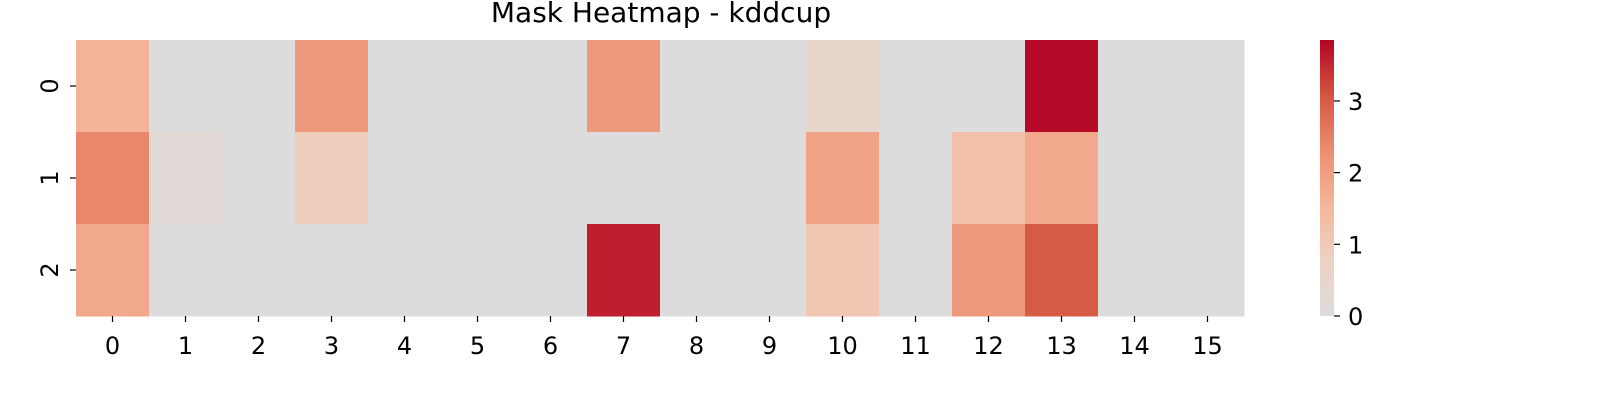  I want to click on x-tick-label: 13, so click(1061, 346).